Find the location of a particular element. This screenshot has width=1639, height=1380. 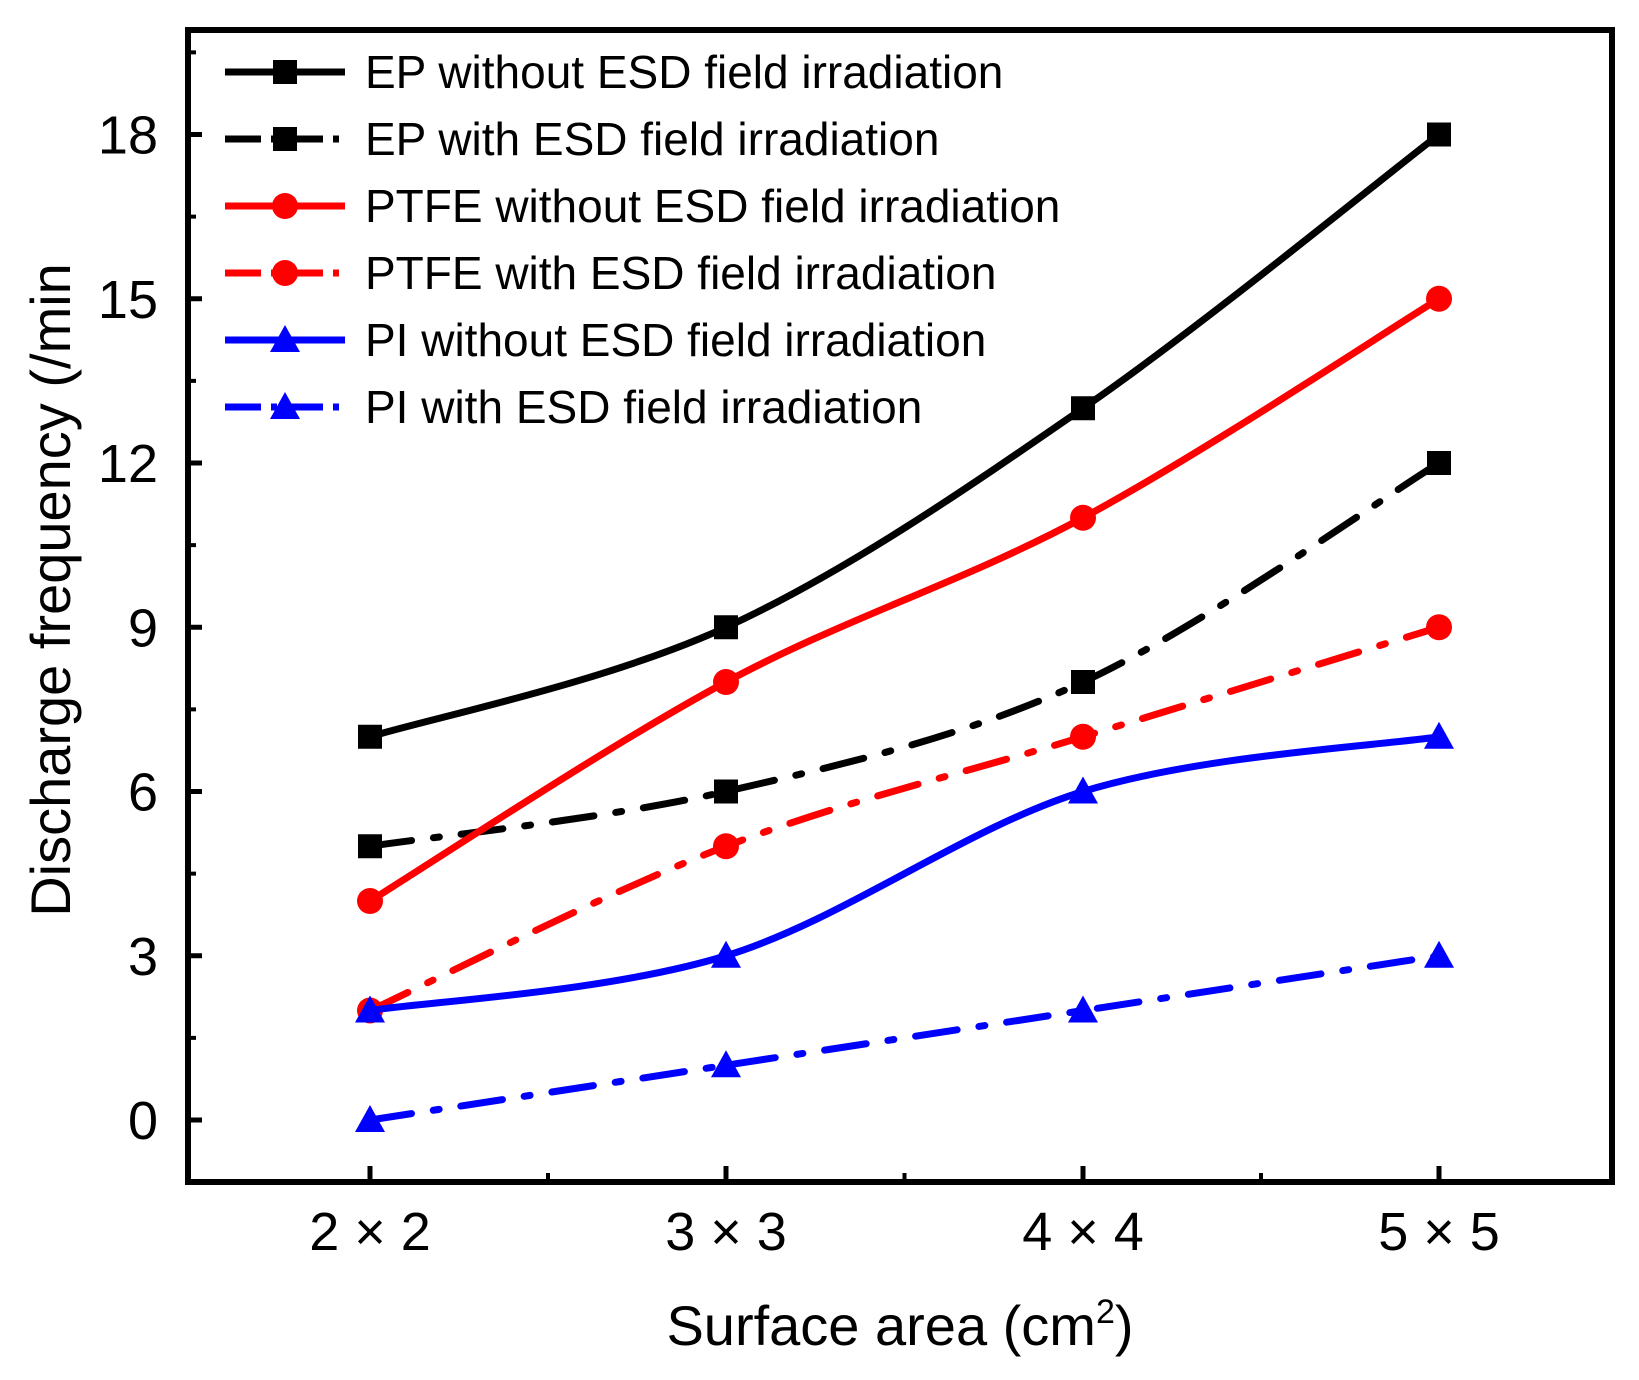

x-tick-label: 4 × 4 is located at coordinates (1083, 1232).